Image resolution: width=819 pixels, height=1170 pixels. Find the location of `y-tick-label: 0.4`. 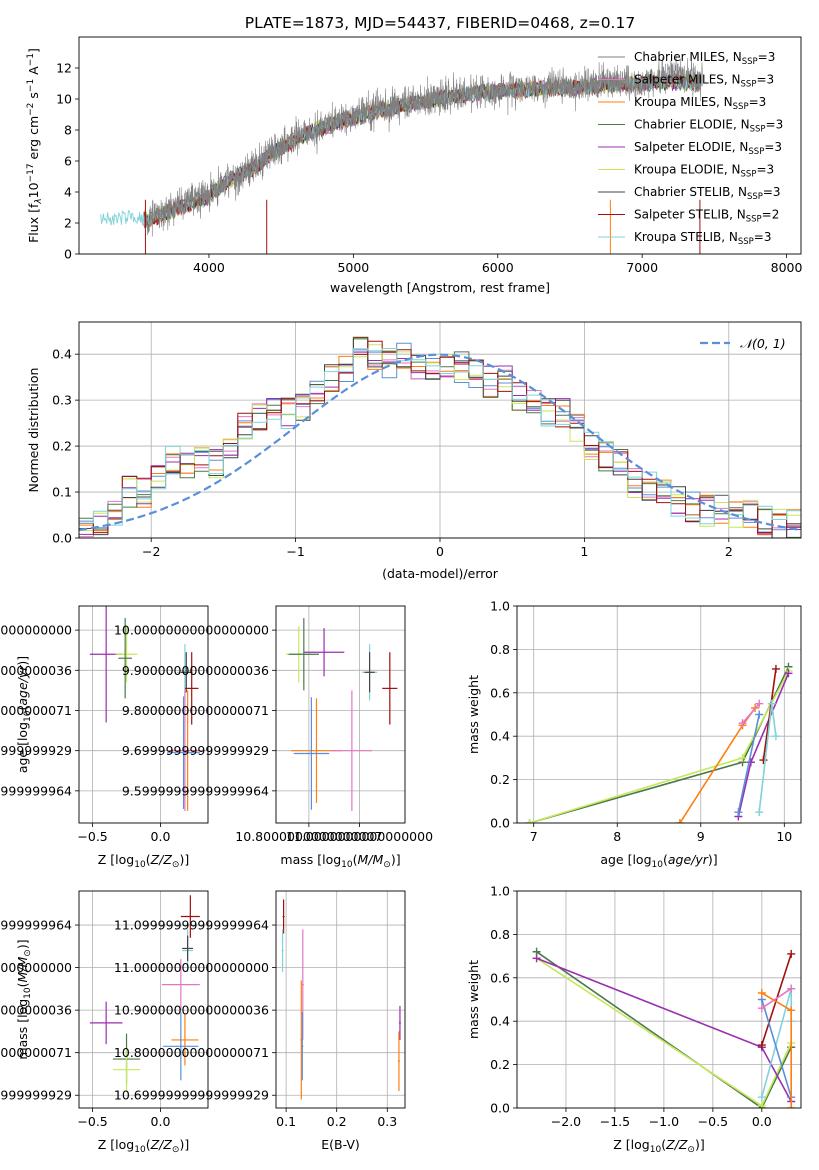

y-tick-label: 0.4 is located at coordinates (500, 736).